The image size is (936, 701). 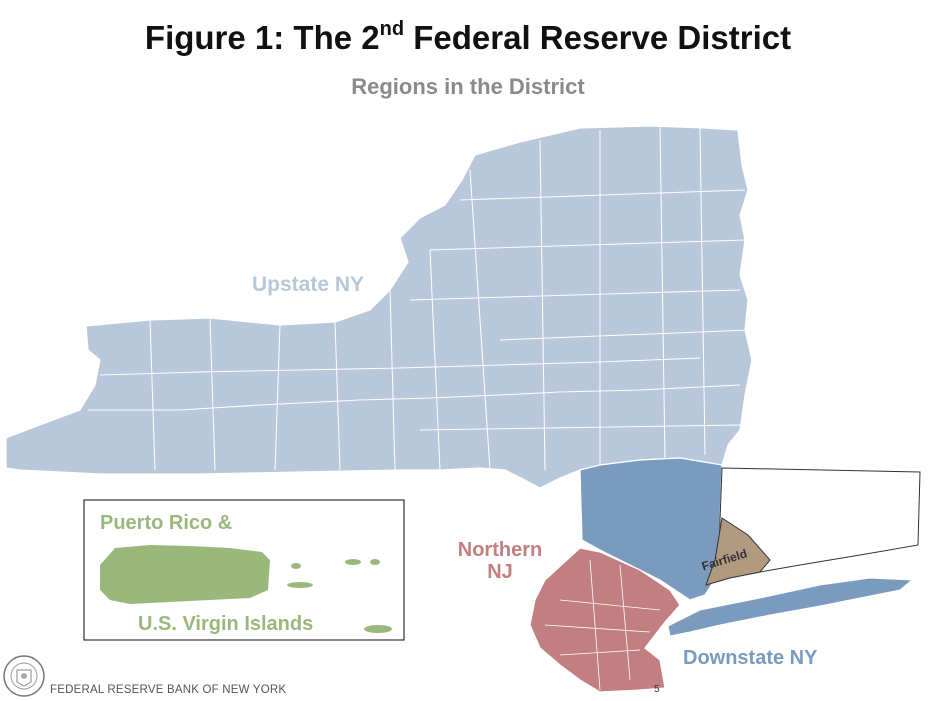 I want to click on puerto-rico-island, so click(x=185, y=574).